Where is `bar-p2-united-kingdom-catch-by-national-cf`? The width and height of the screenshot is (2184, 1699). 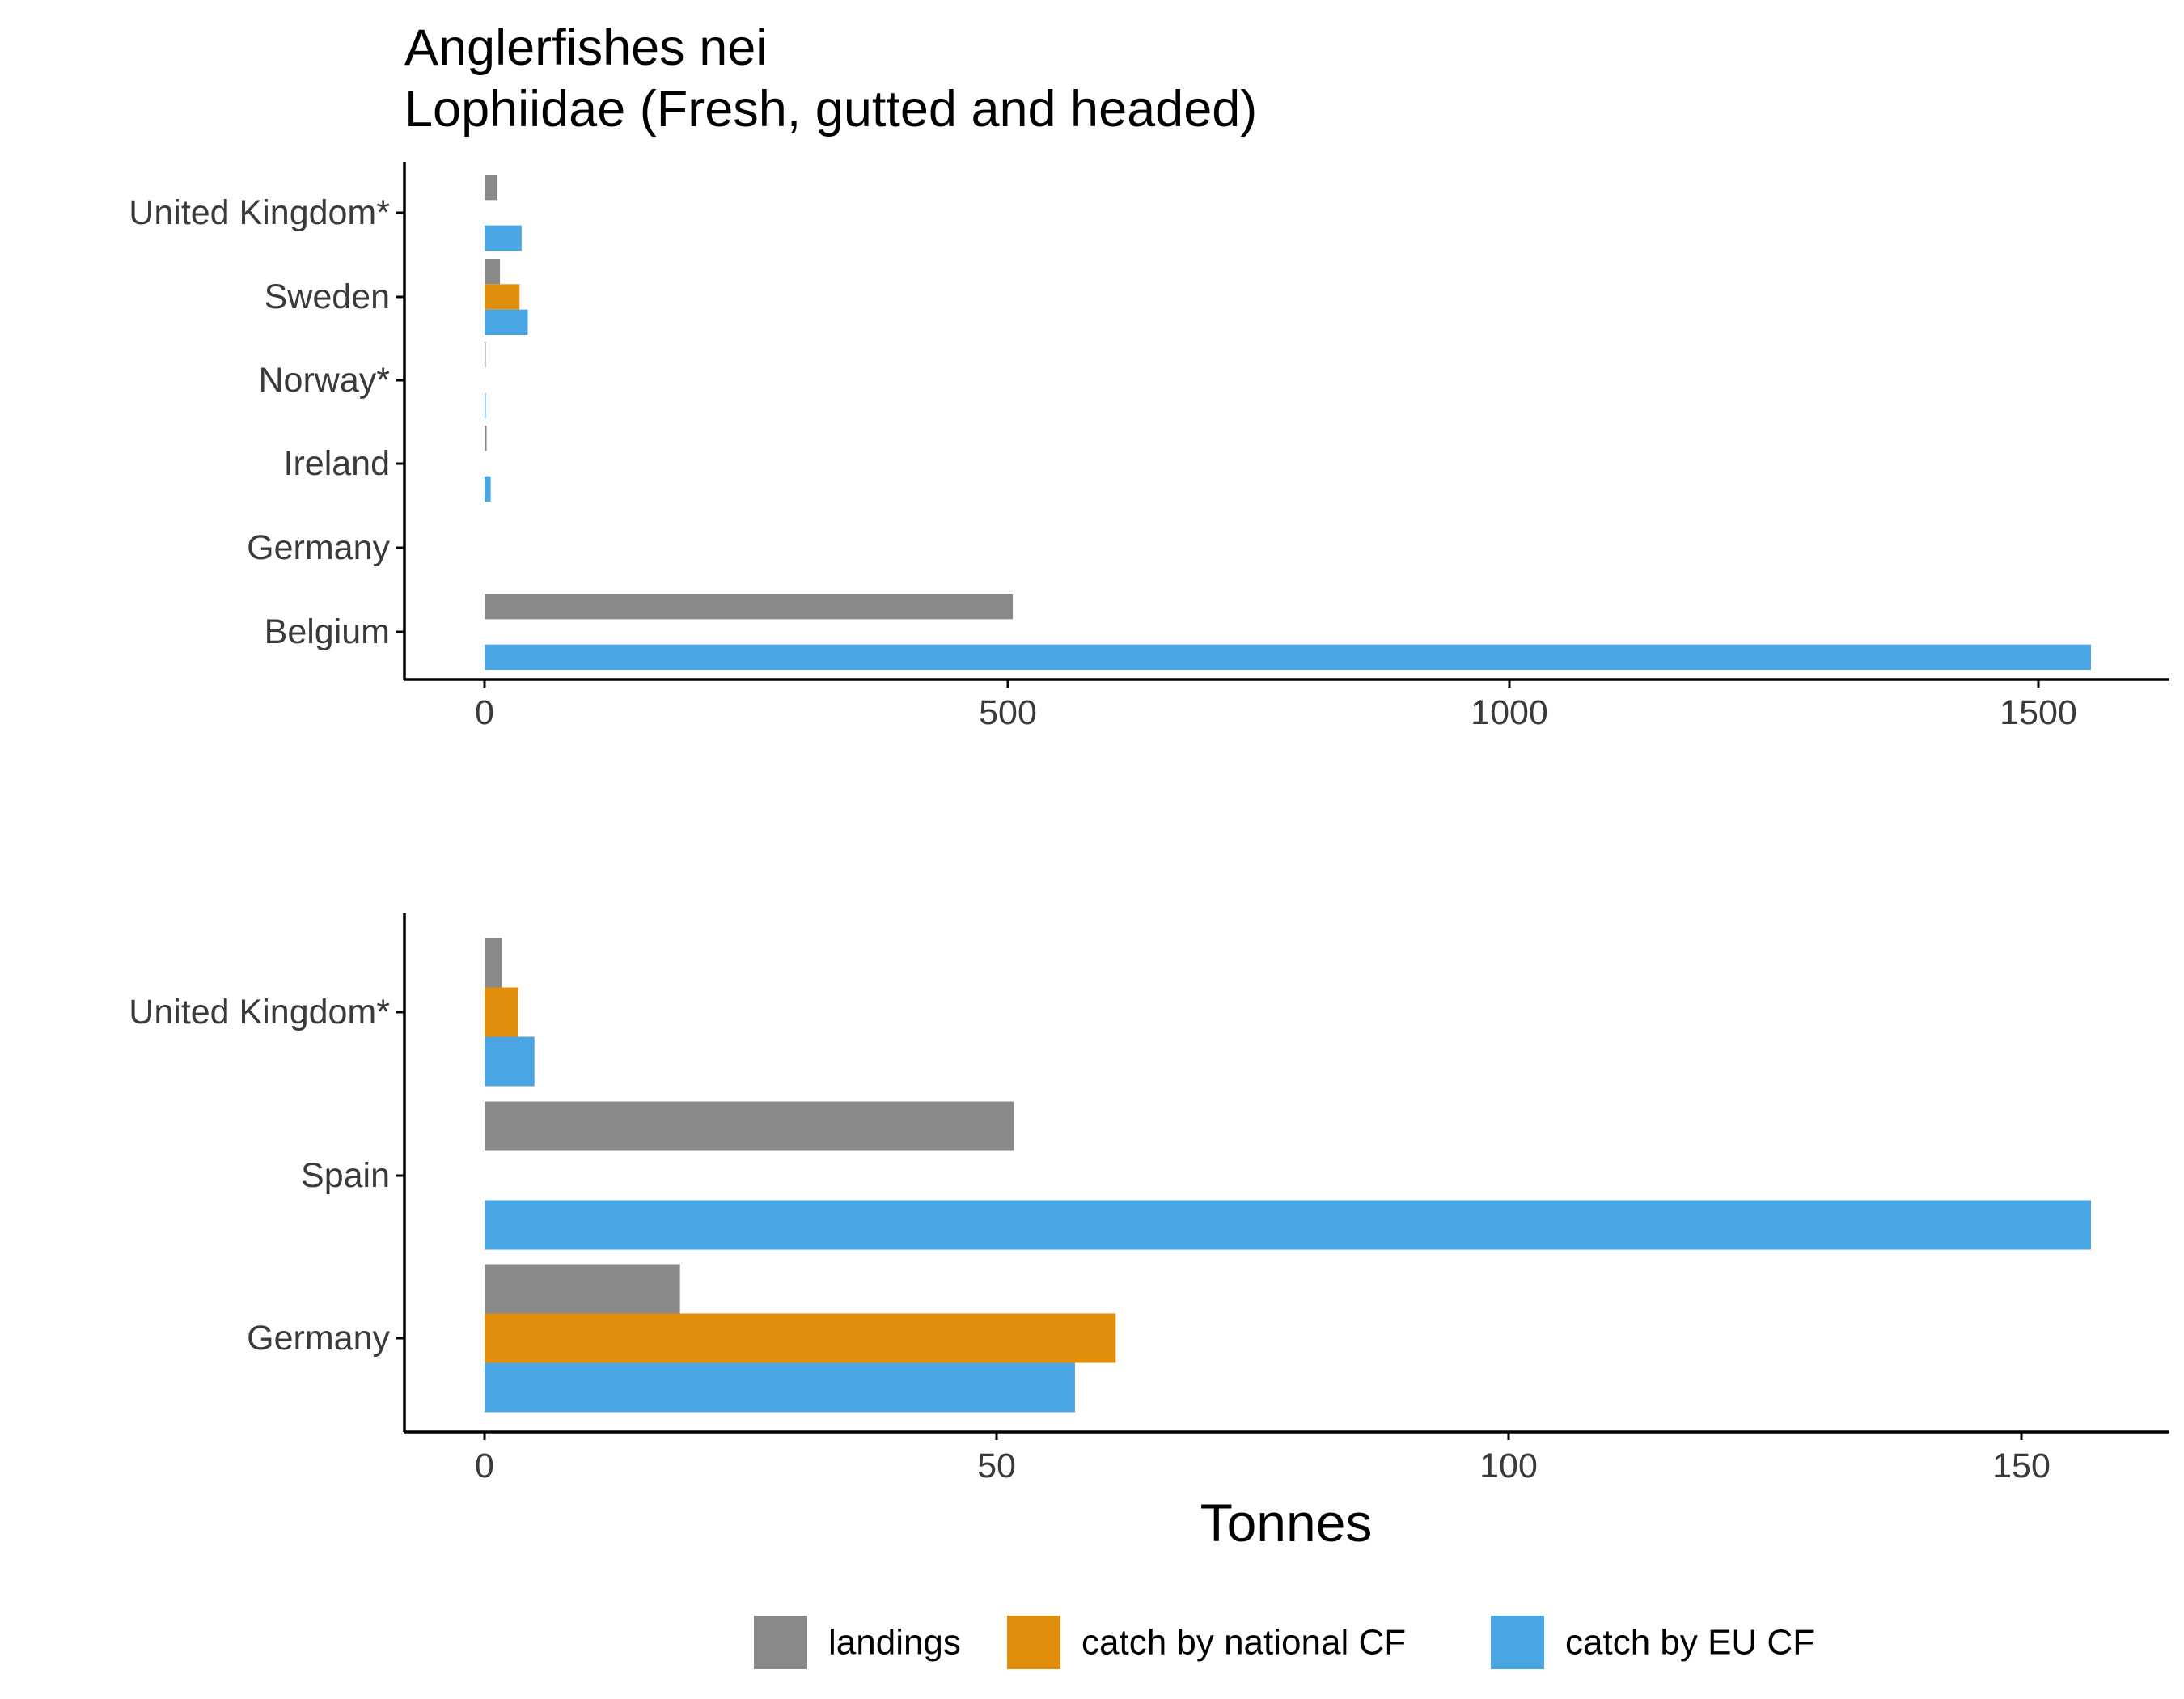 bar-p2-united-kingdom-catch-by-national-cf is located at coordinates (501, 1012).